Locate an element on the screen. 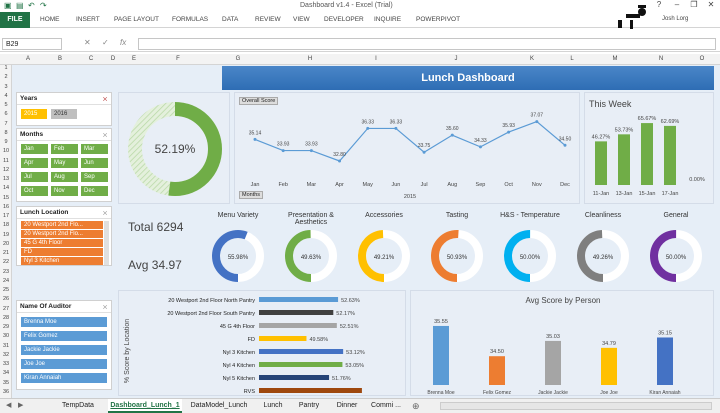  row-header: 34 is located at coordinates (6, 373).